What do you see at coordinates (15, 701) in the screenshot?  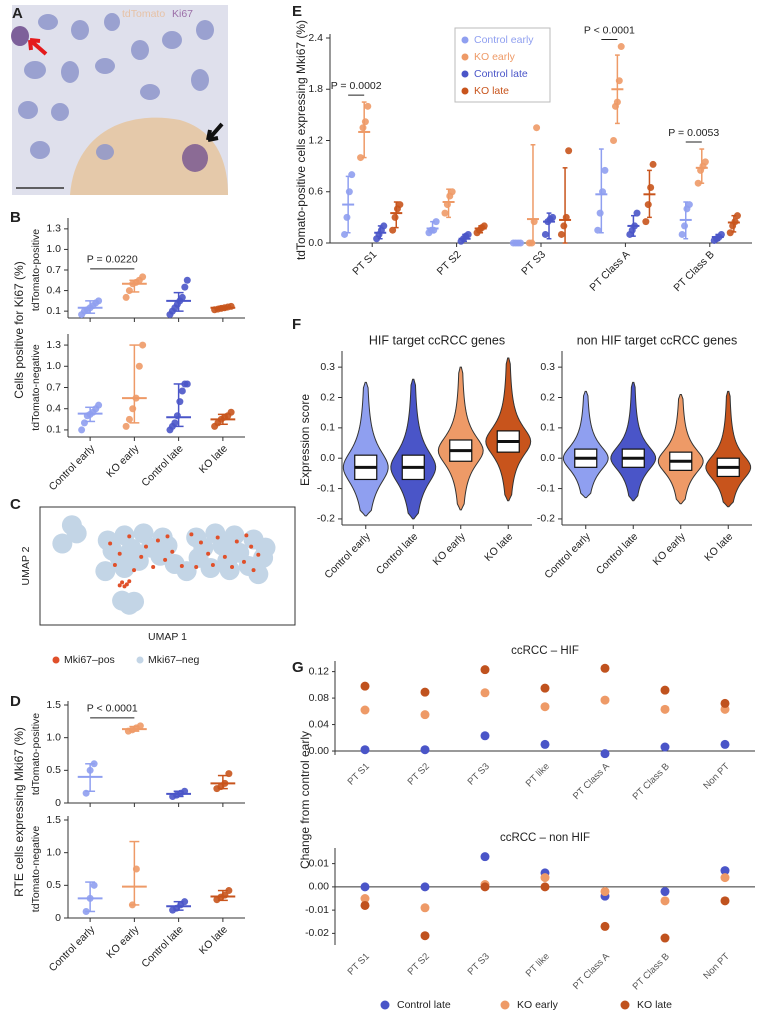 I see `panel-label: D` at bounding box center [15, 701].